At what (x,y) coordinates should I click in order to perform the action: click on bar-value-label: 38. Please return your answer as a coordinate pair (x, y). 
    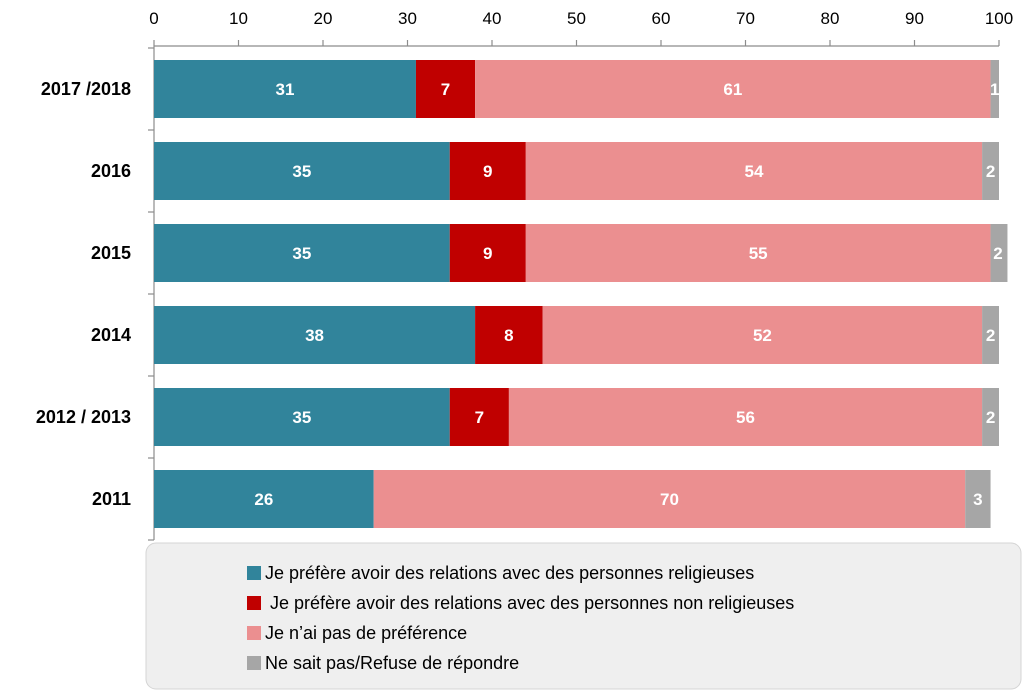
    Looking at the image, I should click on (314, 335).